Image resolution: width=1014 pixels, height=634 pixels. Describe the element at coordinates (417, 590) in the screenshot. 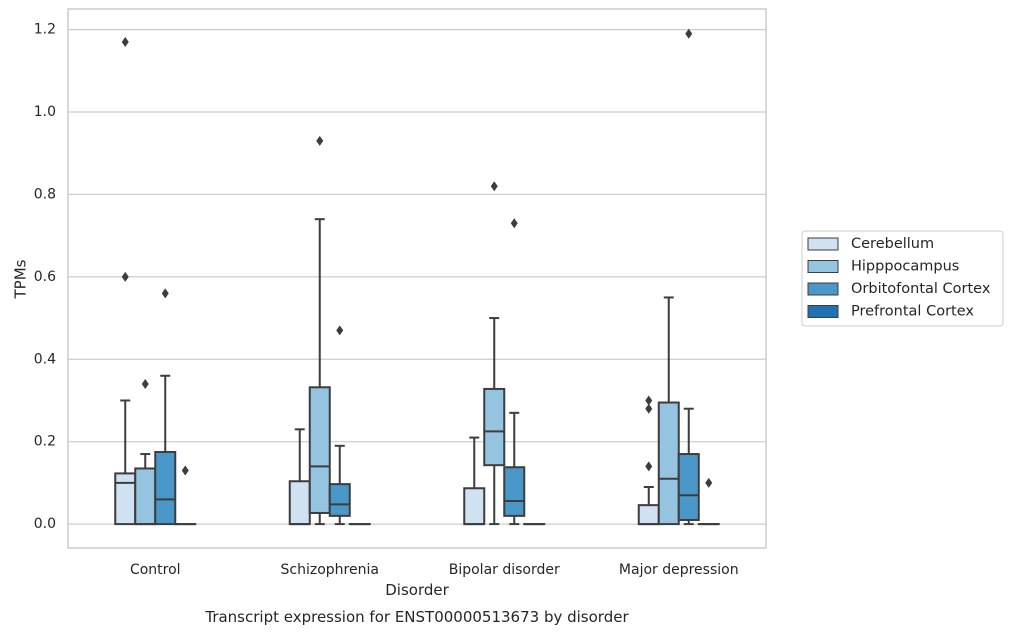

I see `x-axis-label: Disorder` at that location.